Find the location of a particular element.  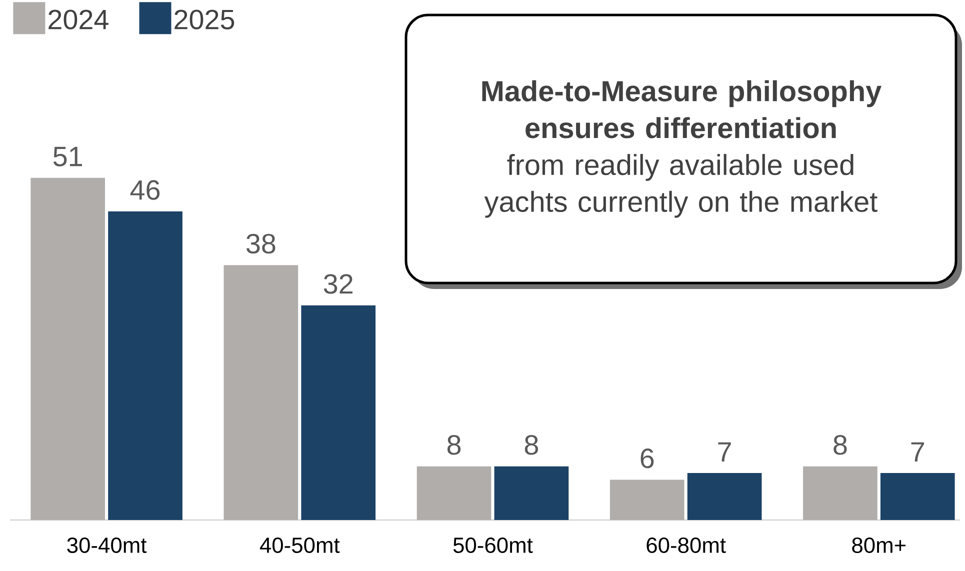

x-tick-label: 40-50mt is located at coordinates (300, 545).